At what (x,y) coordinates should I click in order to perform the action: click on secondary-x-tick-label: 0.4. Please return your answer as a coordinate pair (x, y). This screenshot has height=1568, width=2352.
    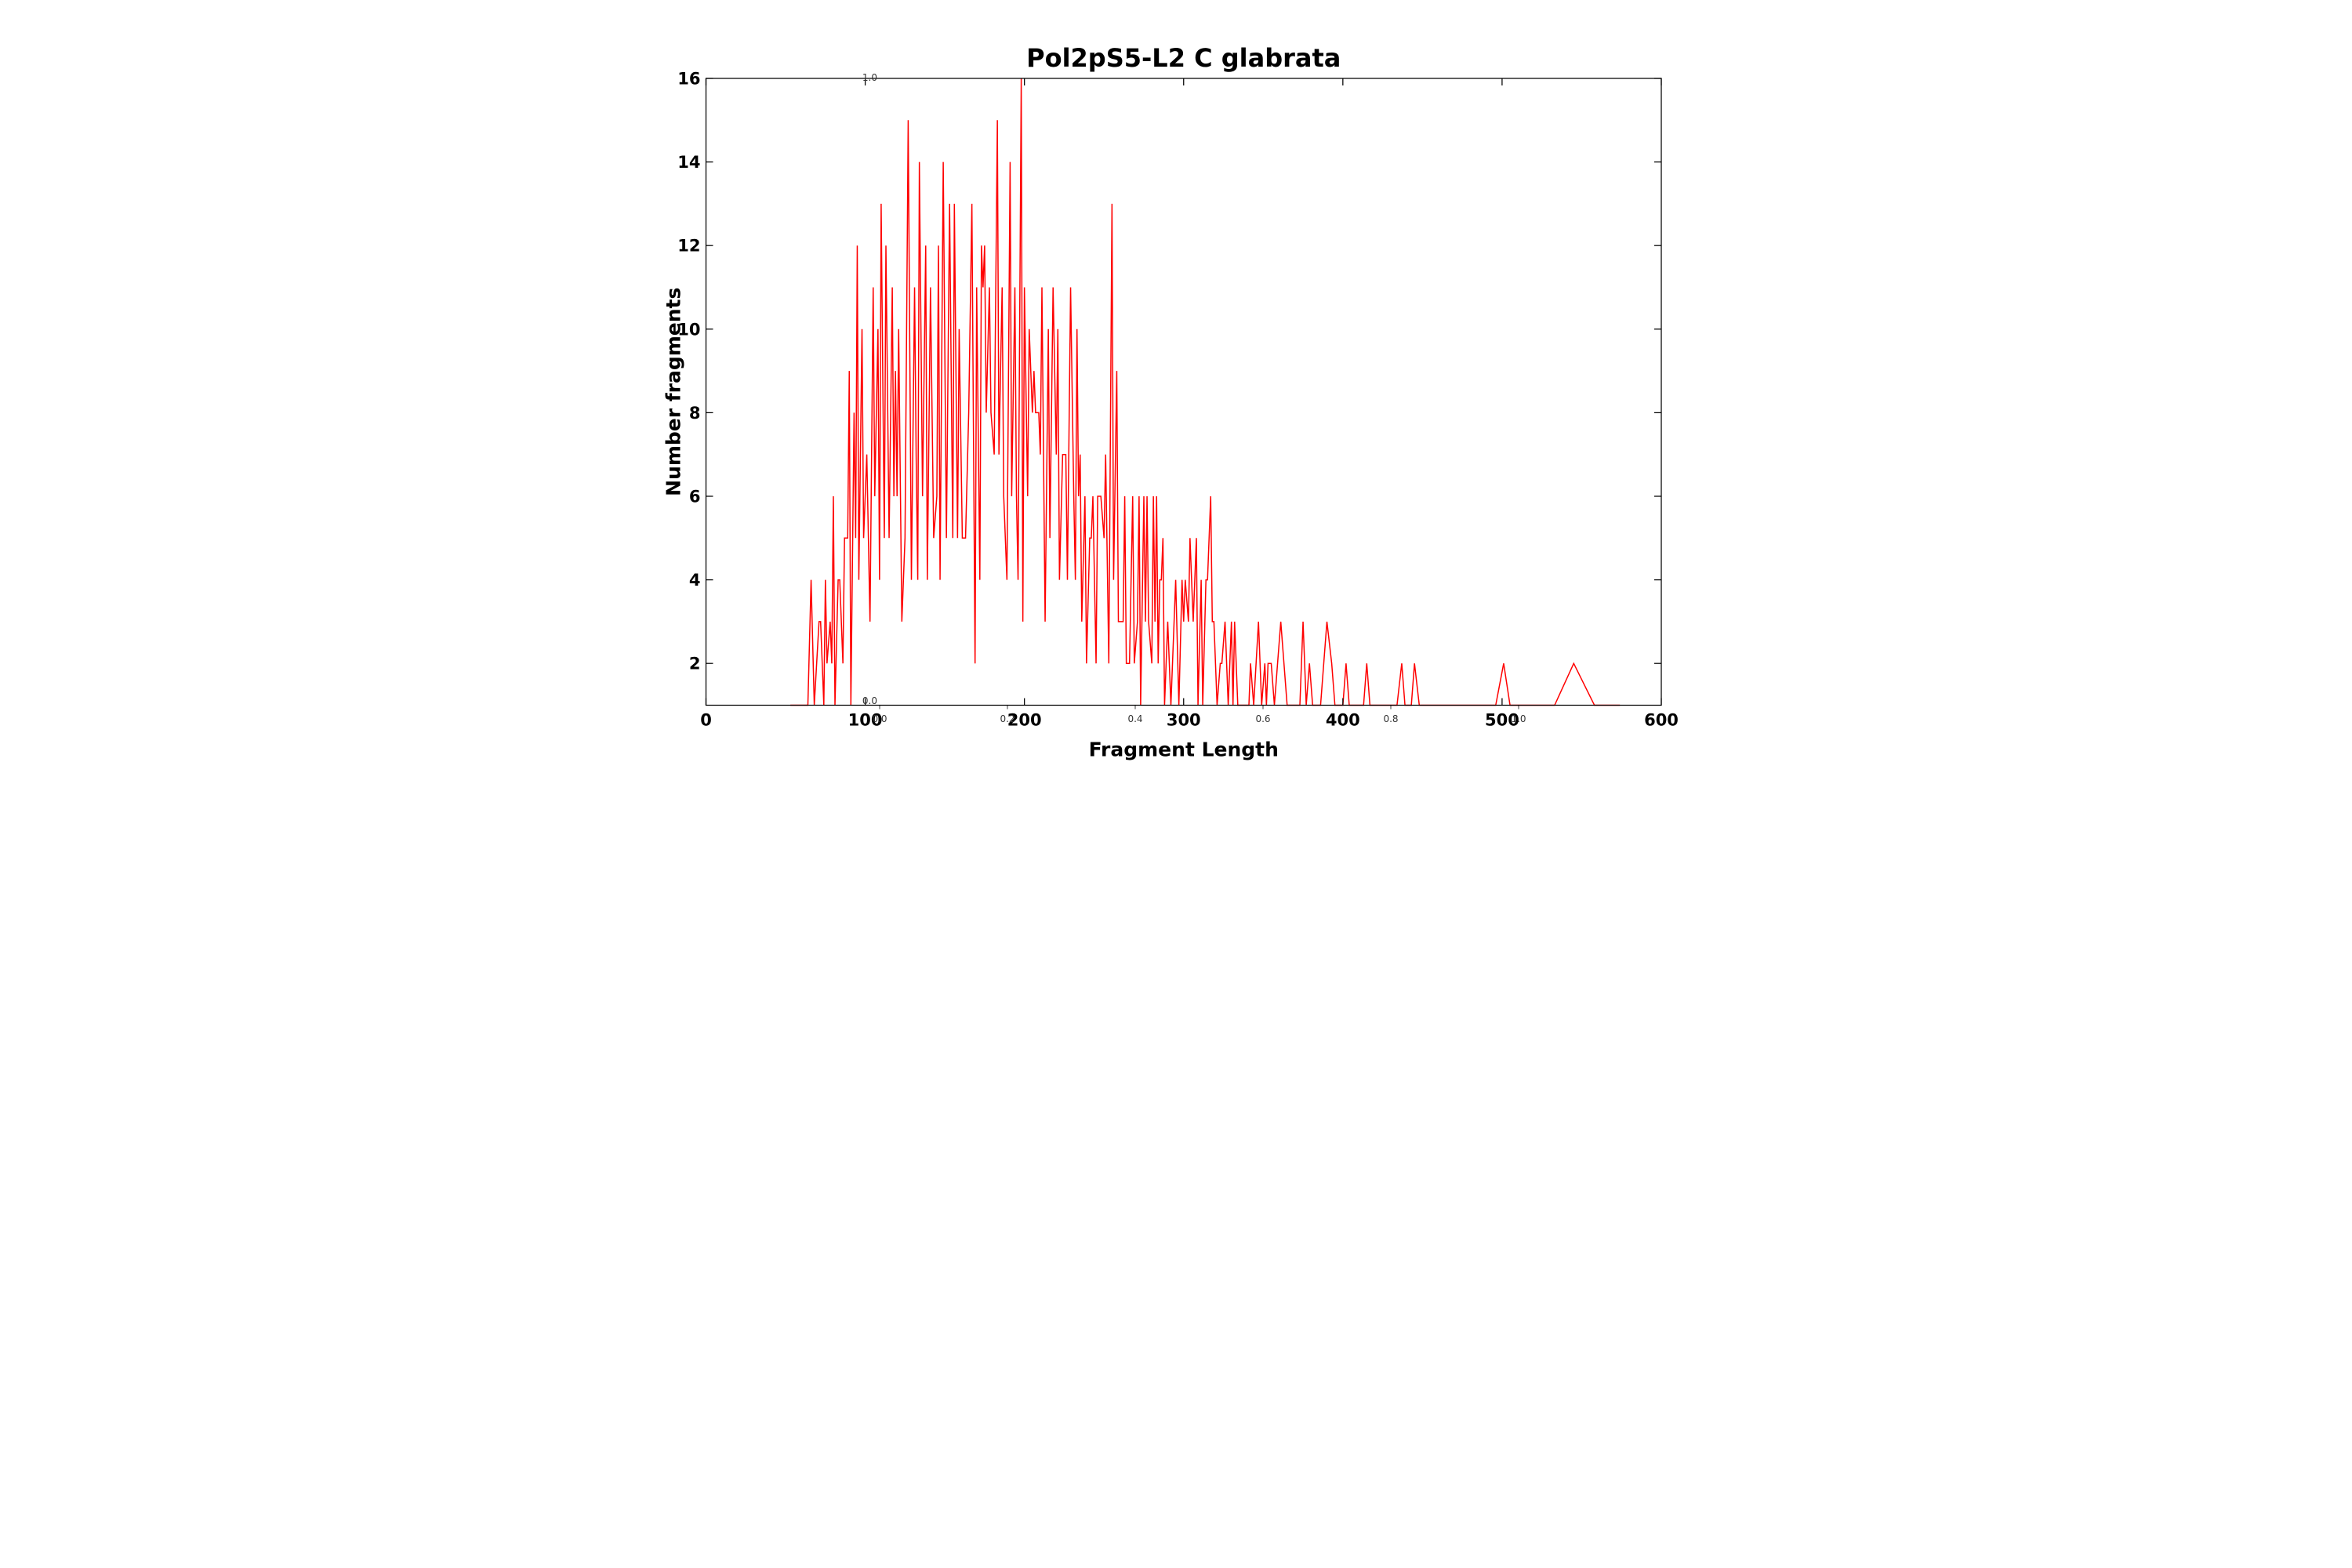
    Looking at the image, I should click on (1134, 718).